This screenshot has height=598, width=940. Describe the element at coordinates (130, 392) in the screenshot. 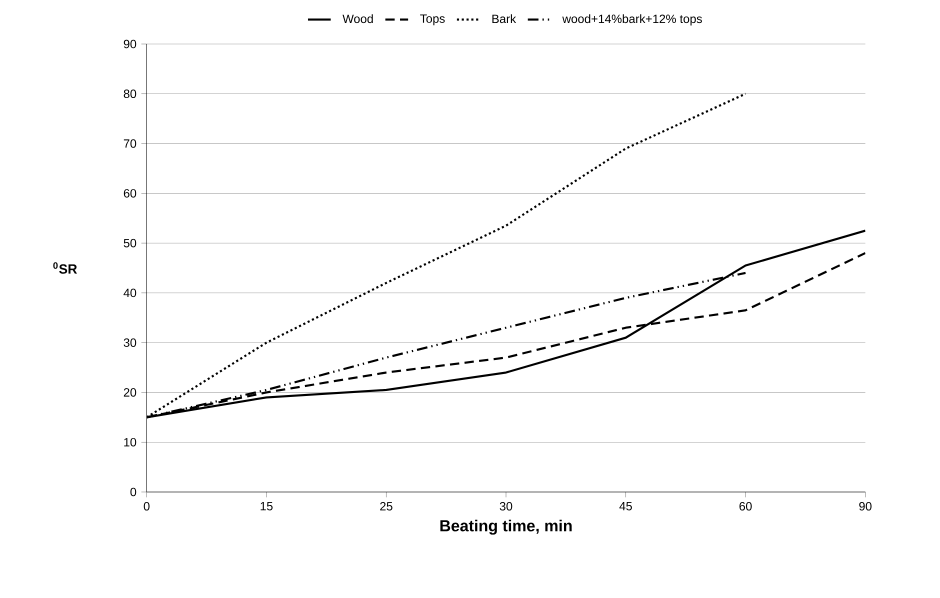

I see `y-tick-label: 20` at that location.